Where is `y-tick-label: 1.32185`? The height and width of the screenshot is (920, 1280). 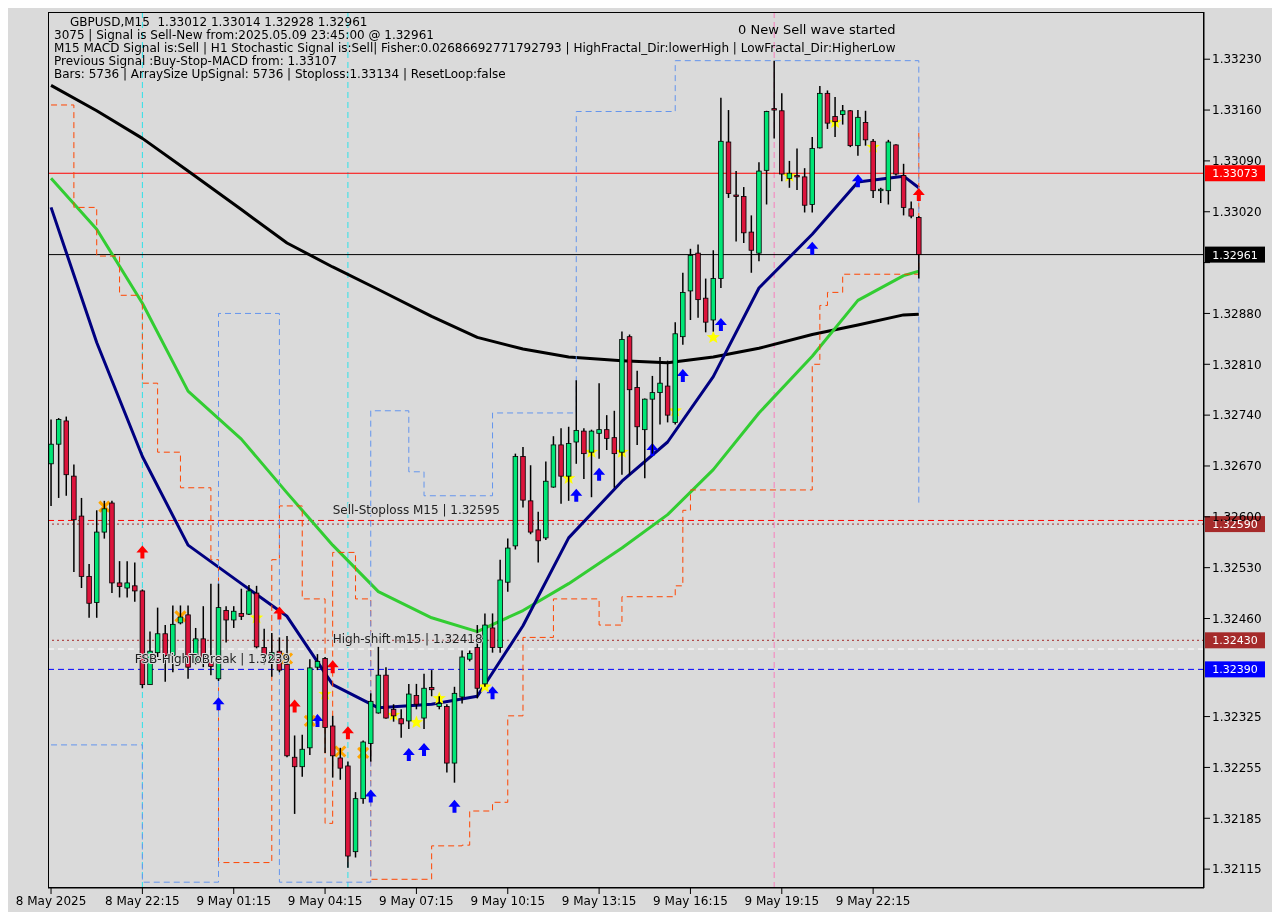
y-tick-label: 1.32185 is located at coordinates (1237, 818).